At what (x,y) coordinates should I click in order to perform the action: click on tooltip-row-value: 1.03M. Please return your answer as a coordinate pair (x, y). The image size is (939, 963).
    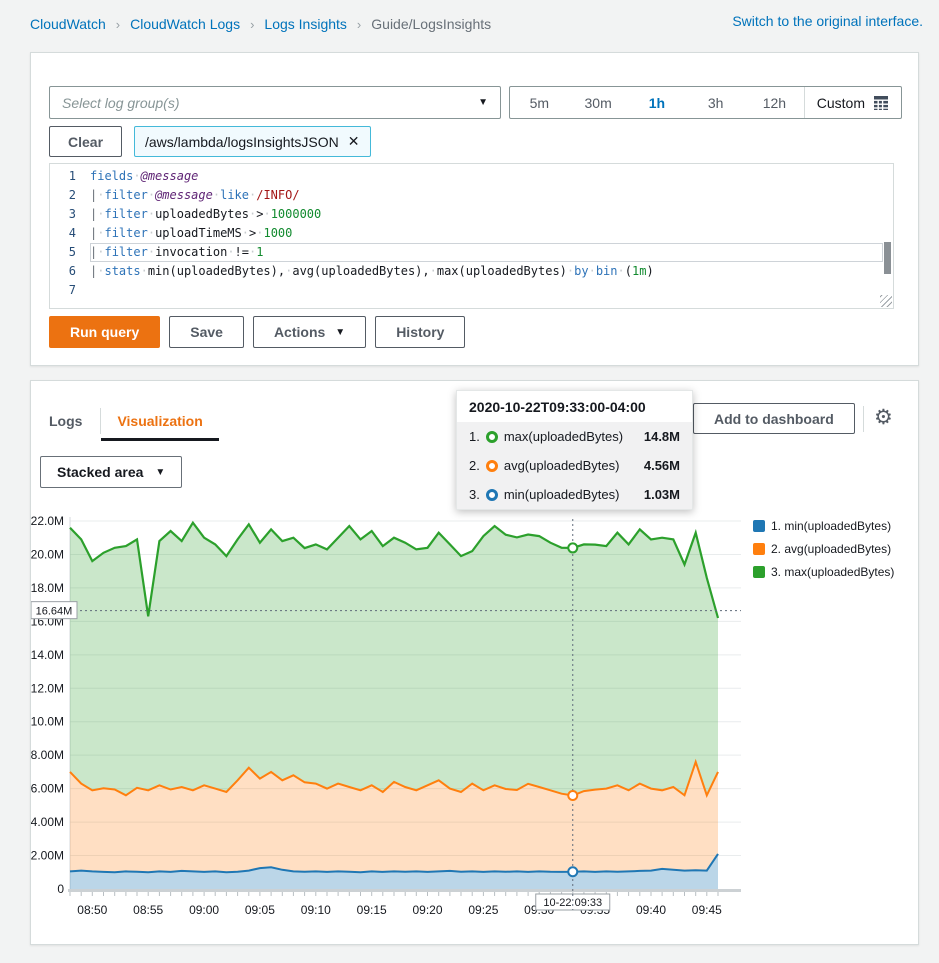
    Looking at the image, I should click on (661, 494).